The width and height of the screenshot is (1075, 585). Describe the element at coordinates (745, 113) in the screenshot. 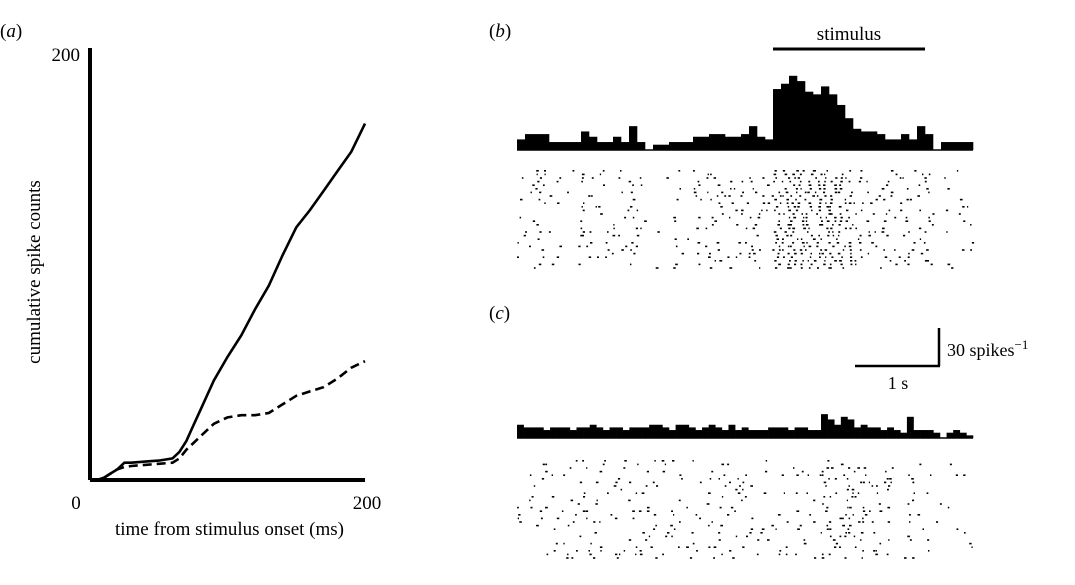

I see `histogram-bars` at that location.